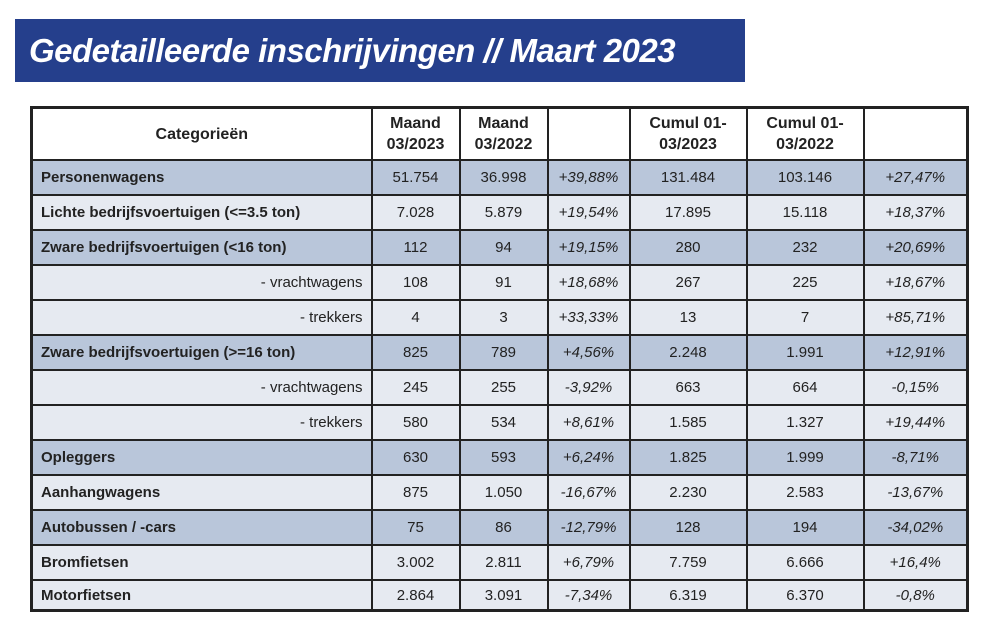 The image size is (1000, 642). I want to click on value-cell: 267, so click(688, 282).